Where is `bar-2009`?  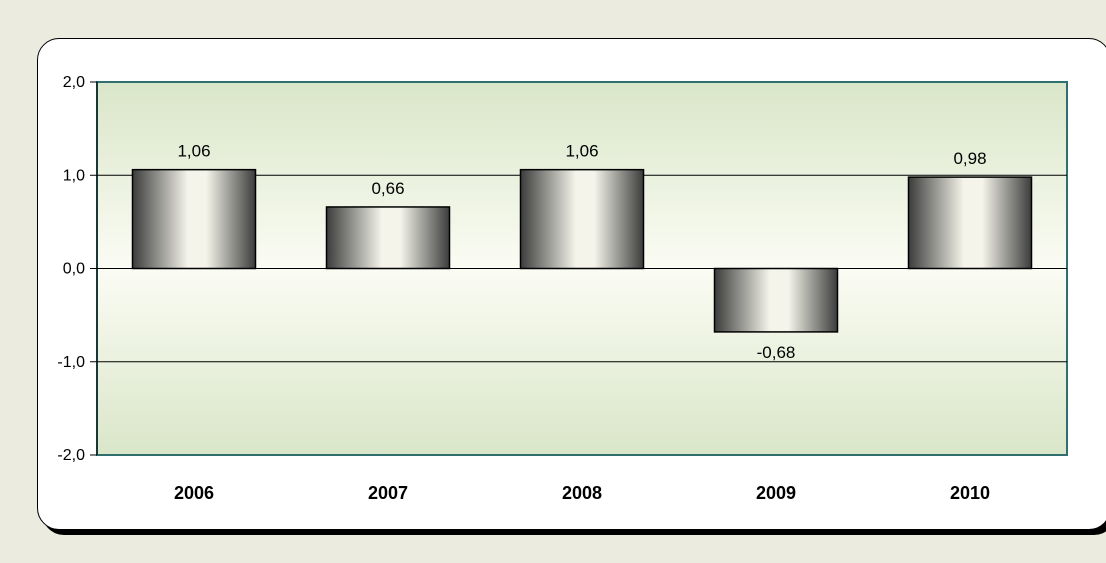
bar-2009 is located at coordinates (776, 300).